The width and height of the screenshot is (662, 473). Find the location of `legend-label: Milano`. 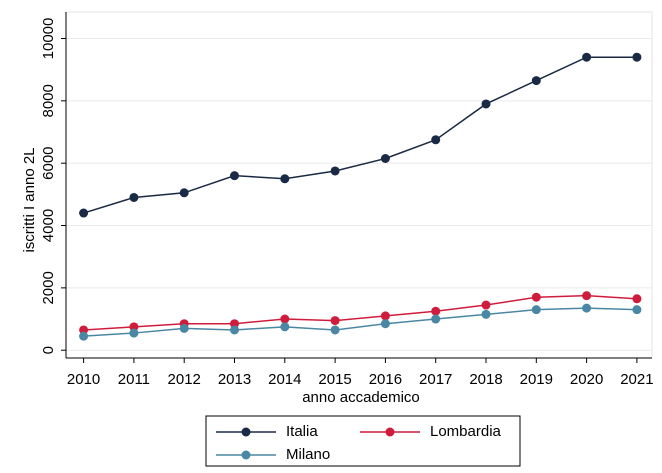

legend-label: Milano is located at coordinates (308, 454).